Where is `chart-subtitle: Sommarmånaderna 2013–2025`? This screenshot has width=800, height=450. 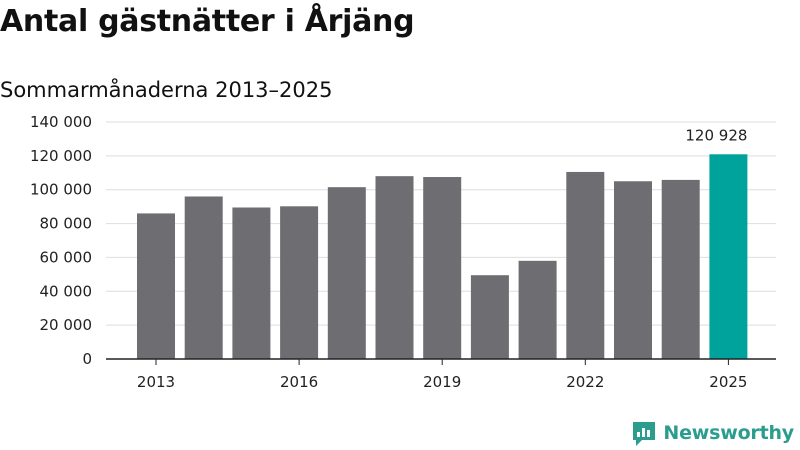
chart-subtitle: Sommarmånaderna 2013–2025 is located at coordinates (166, 90).